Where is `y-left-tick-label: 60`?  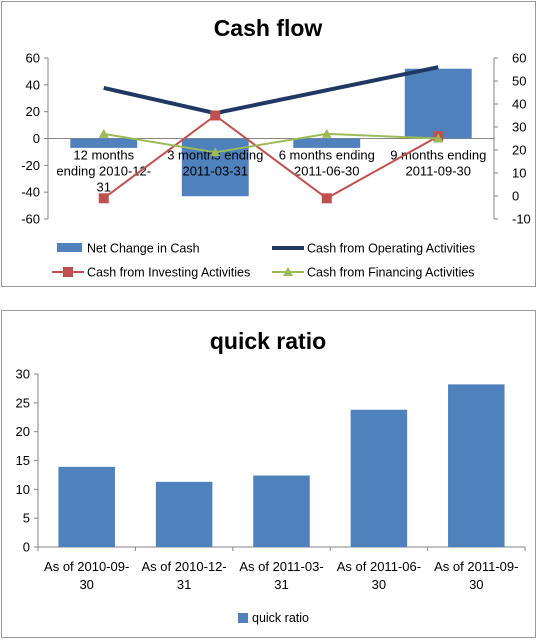 y-left-tick-label: 60 is located at coordinates (33, 58).